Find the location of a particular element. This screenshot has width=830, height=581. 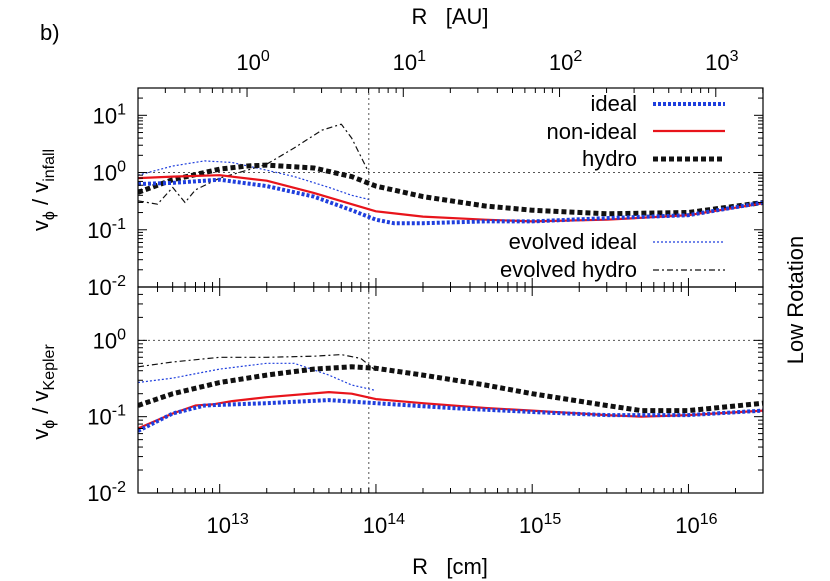

x-tick-label-cm: 1015 is located at coordinates (540, 524).